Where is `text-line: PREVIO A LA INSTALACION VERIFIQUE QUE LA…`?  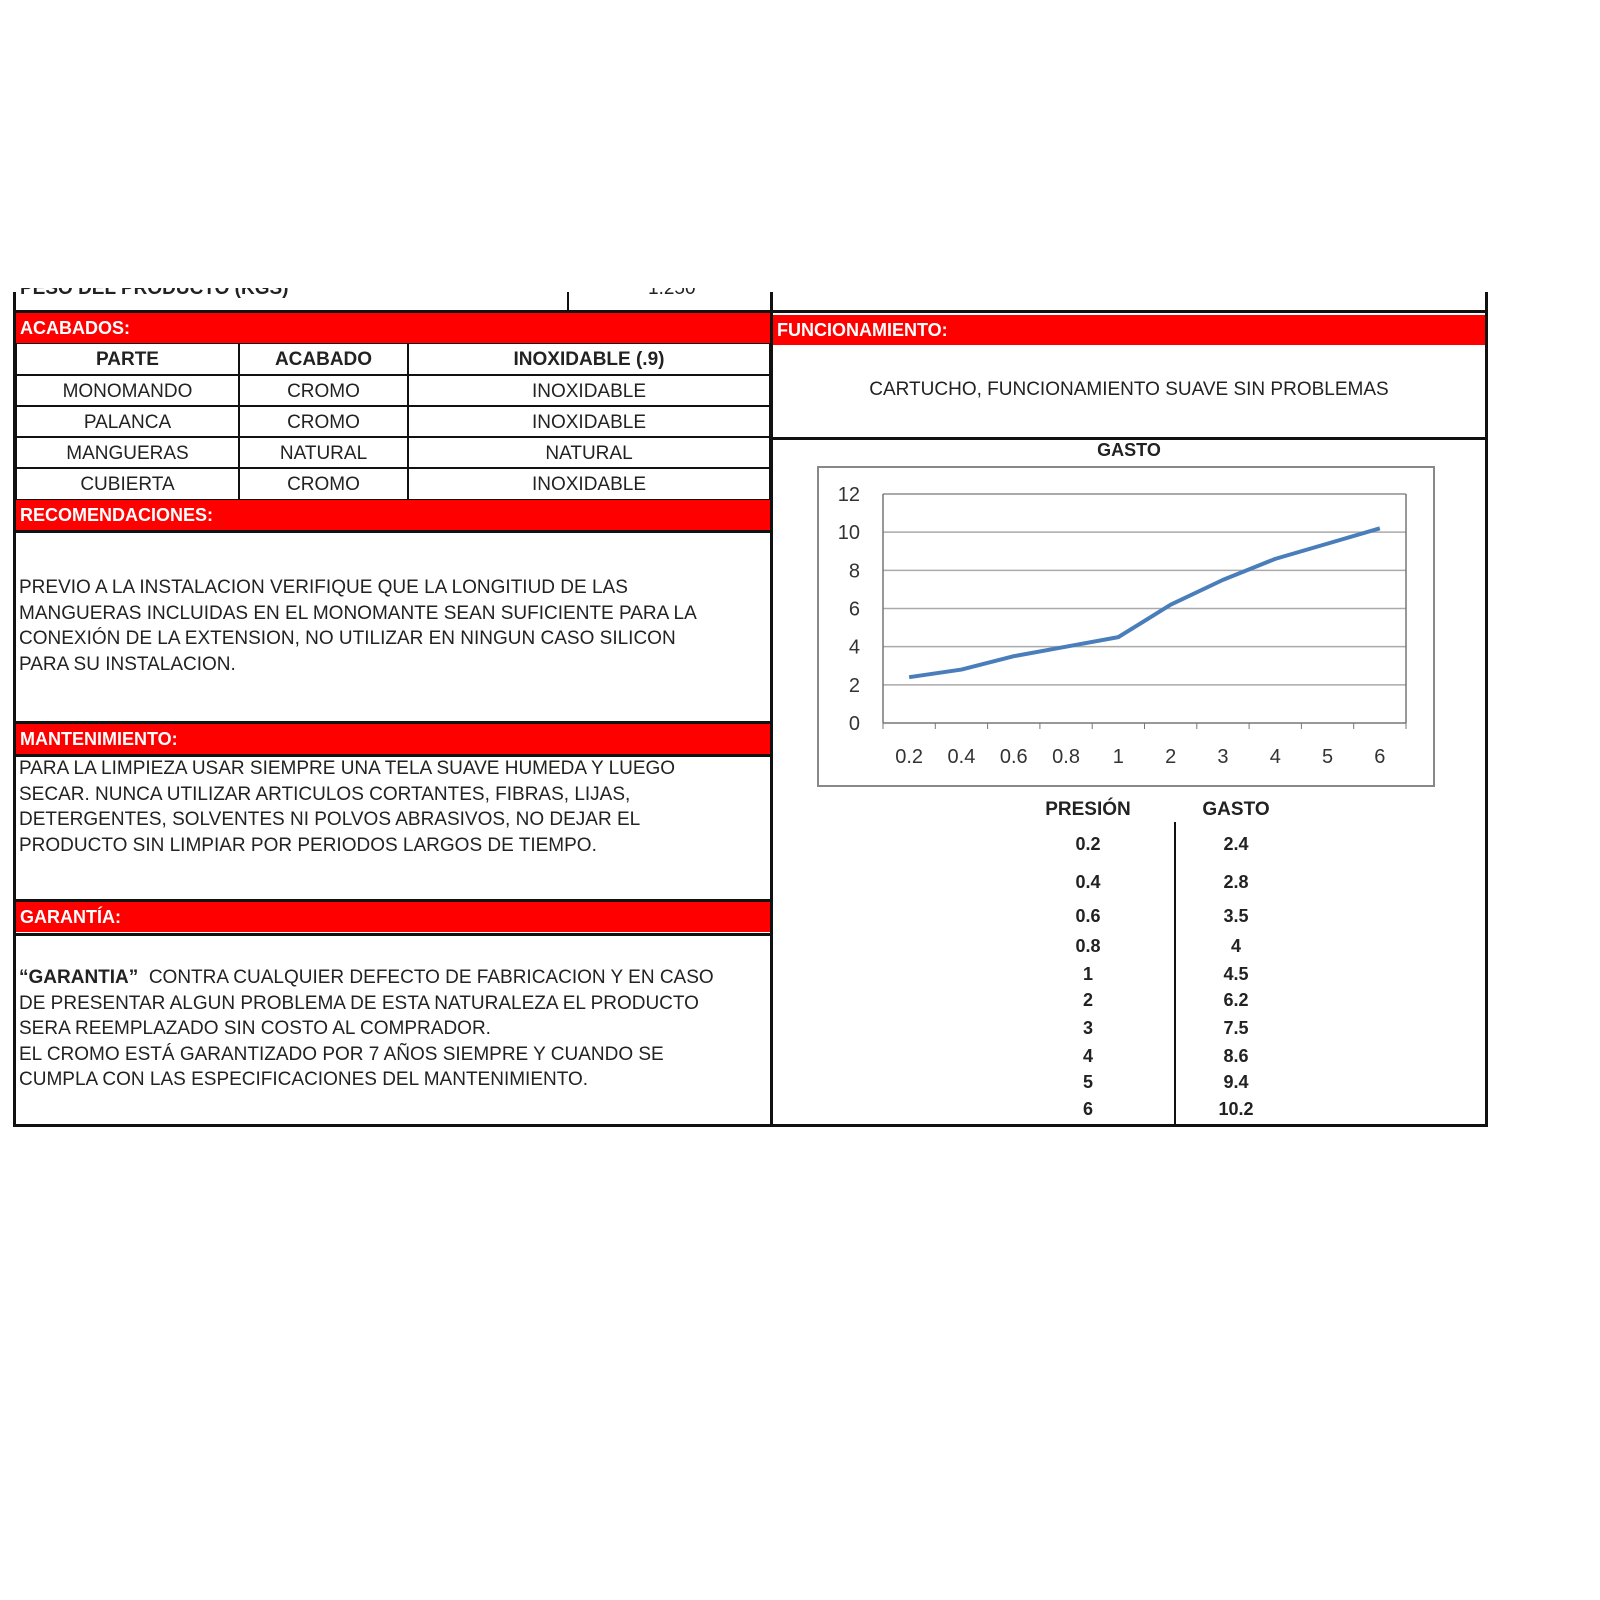
text-line: PREVIO A LA INSTALACION VERIFIQUE QUE LA… is located at coordinates (323, 587).